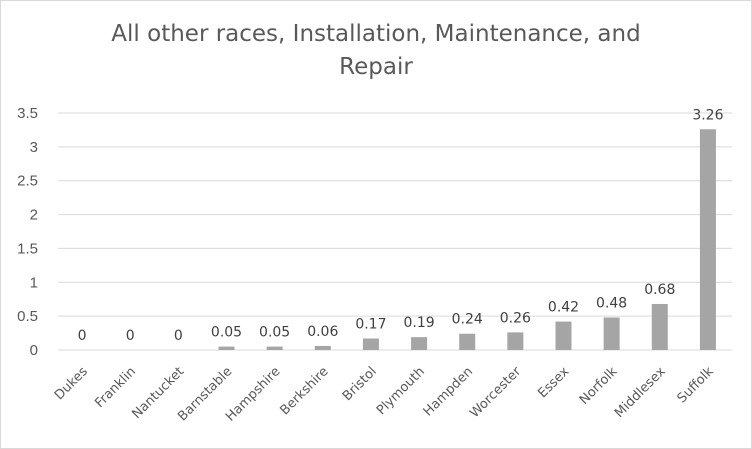  What do you see at coordinates (305, 391) in the screenshot?
I see `category-label: Berkshire` at bounding box center [305, 391].